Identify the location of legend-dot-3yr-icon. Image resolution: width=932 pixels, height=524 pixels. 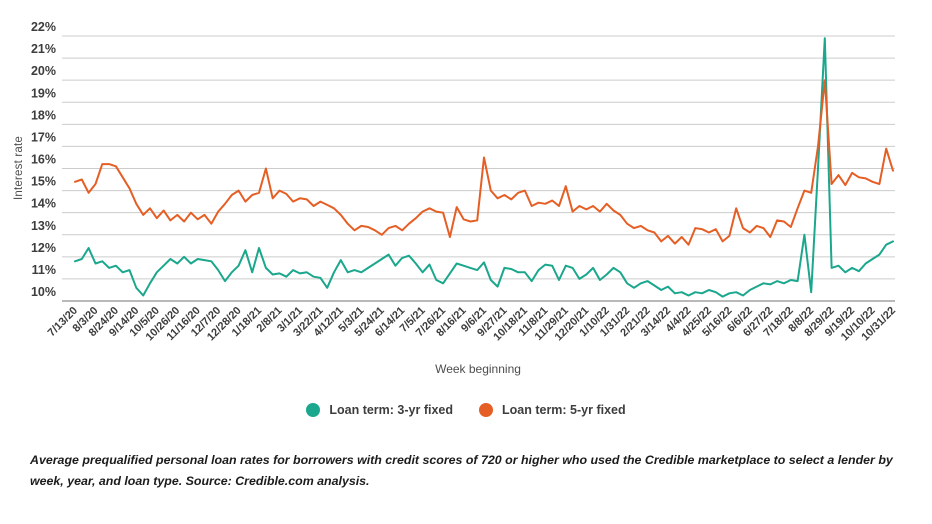
(313, 410).